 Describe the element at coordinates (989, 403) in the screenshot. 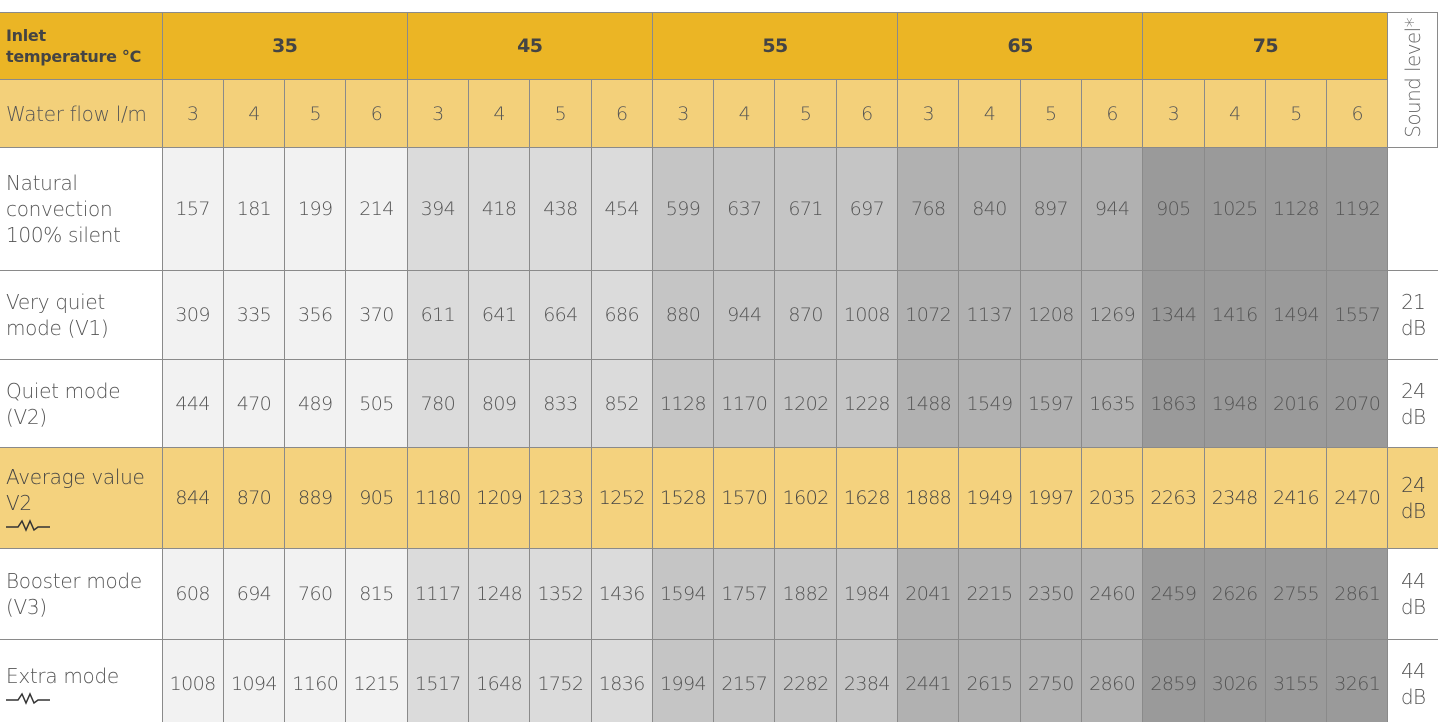

I see `cell-value: 1549` at that location.